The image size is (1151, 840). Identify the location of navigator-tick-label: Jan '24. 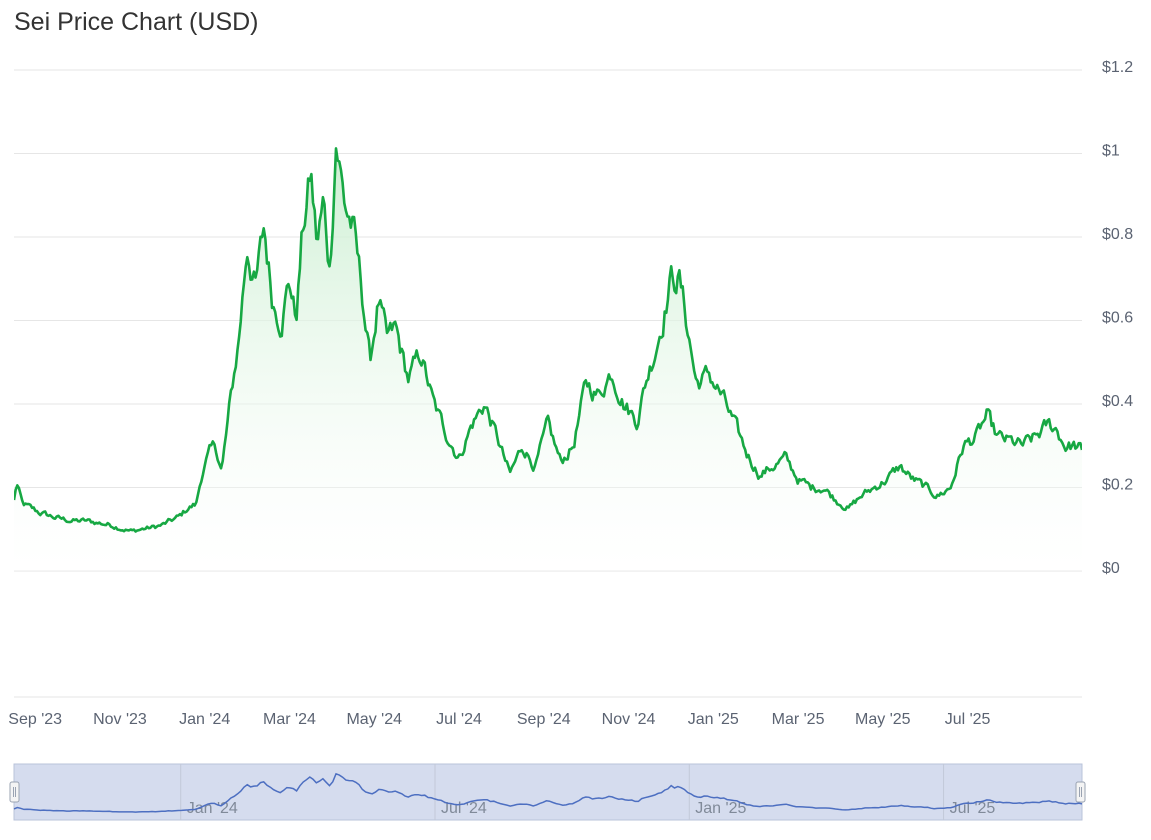
(212, 808).